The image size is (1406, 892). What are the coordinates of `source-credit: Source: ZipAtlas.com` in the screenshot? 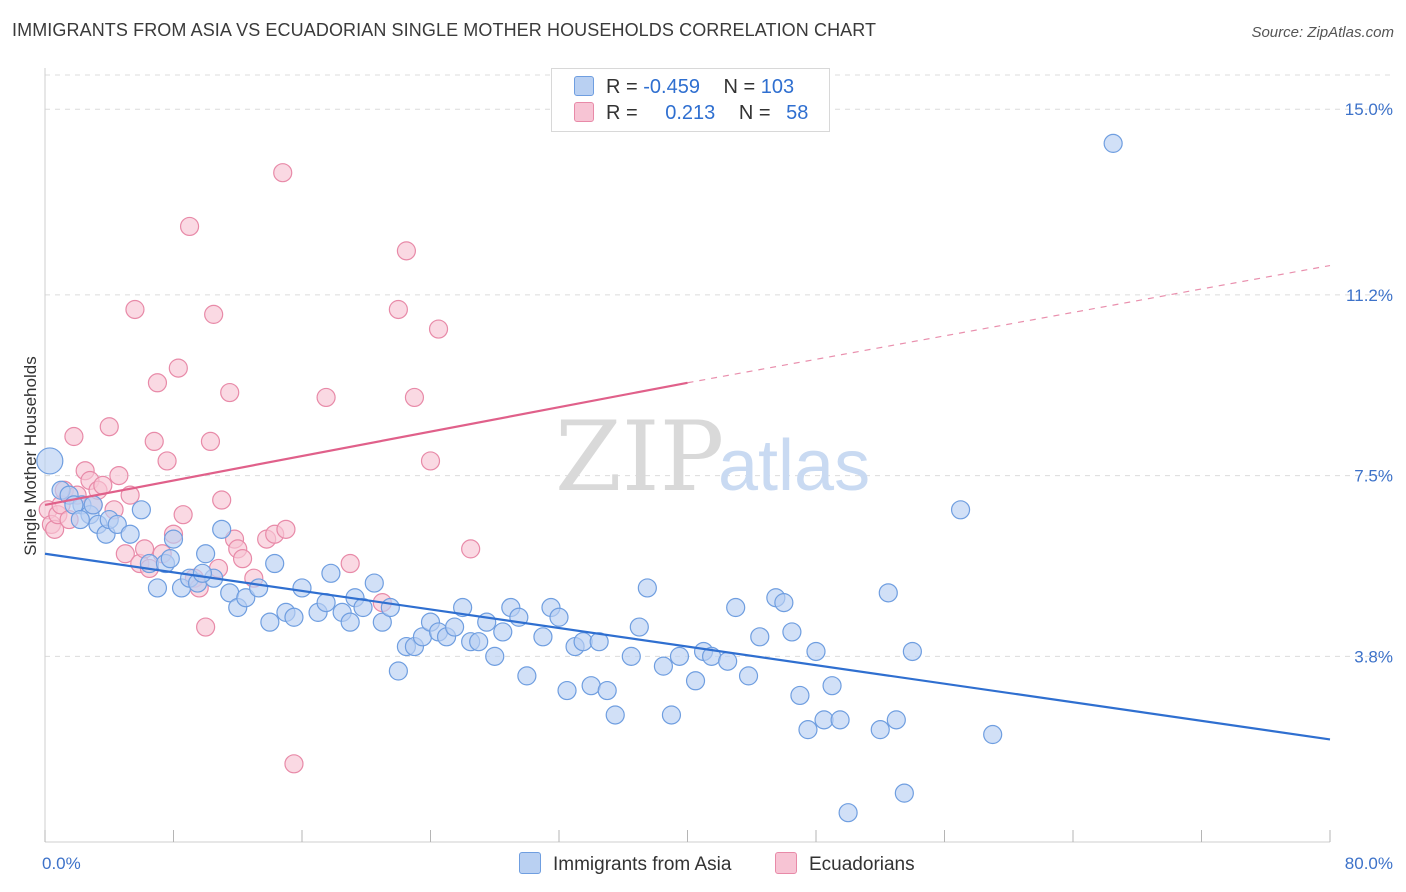 It's located at (1322, 32).